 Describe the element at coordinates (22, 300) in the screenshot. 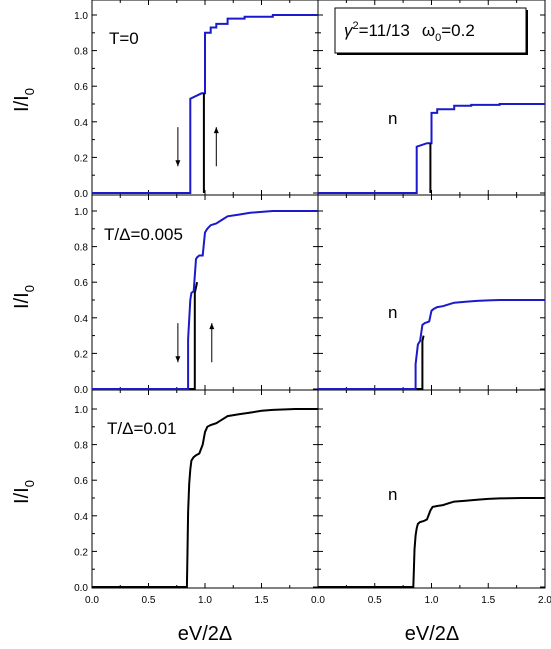

I see `y-axis-title-row2-main: I/I` at that location.